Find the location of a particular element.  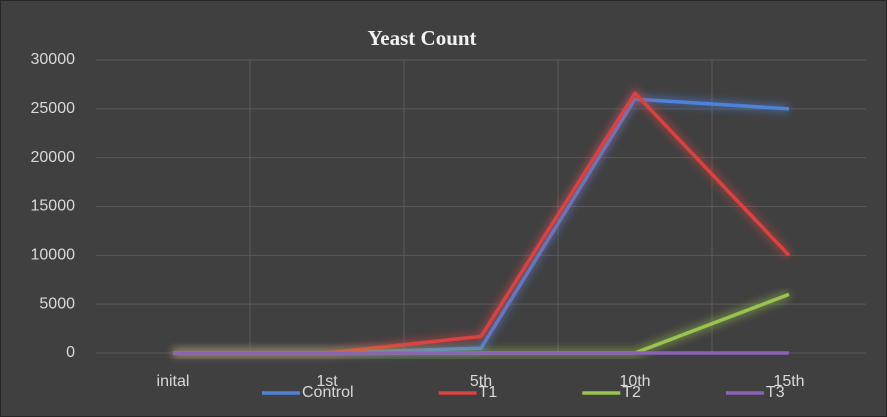

x-tick-label: 5th is located at coordinates (481, 381).